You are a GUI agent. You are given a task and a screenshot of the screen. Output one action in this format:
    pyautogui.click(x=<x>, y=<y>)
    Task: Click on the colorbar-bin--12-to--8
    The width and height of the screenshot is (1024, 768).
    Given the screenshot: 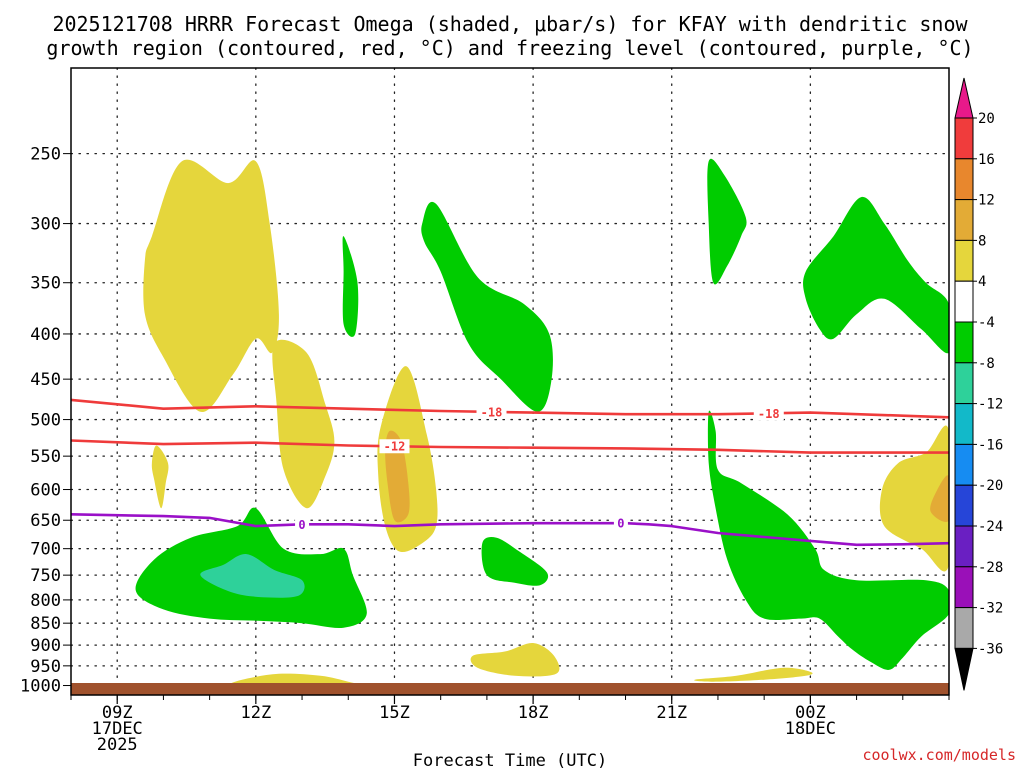 What is the action you would take?
    pyautogui.click(x=964, y=383)
    